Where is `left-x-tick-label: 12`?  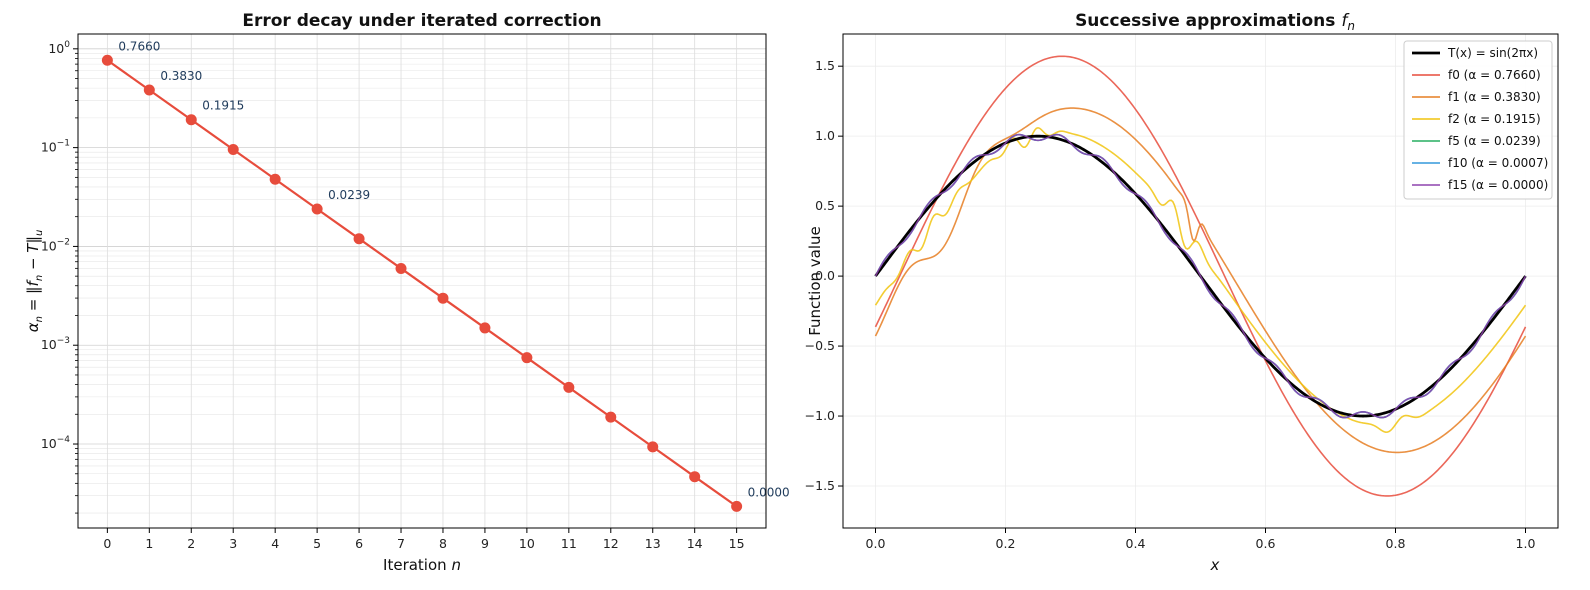 left-x-tick-label: 12 is located at coordinates (611, 543).